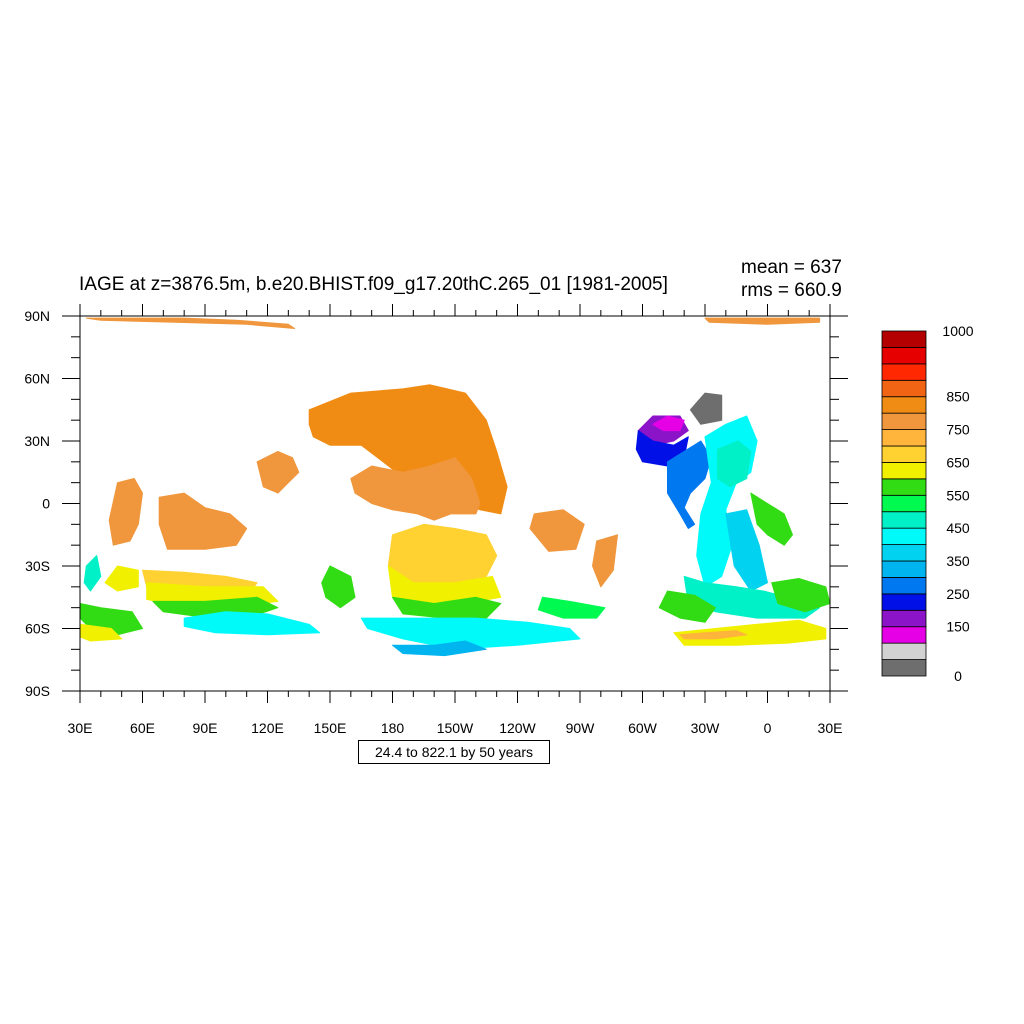 Image resolution: width=1024 pixels, height=1024 pixels. I want to click on x-tick-label: 120W, so click(517, 728).